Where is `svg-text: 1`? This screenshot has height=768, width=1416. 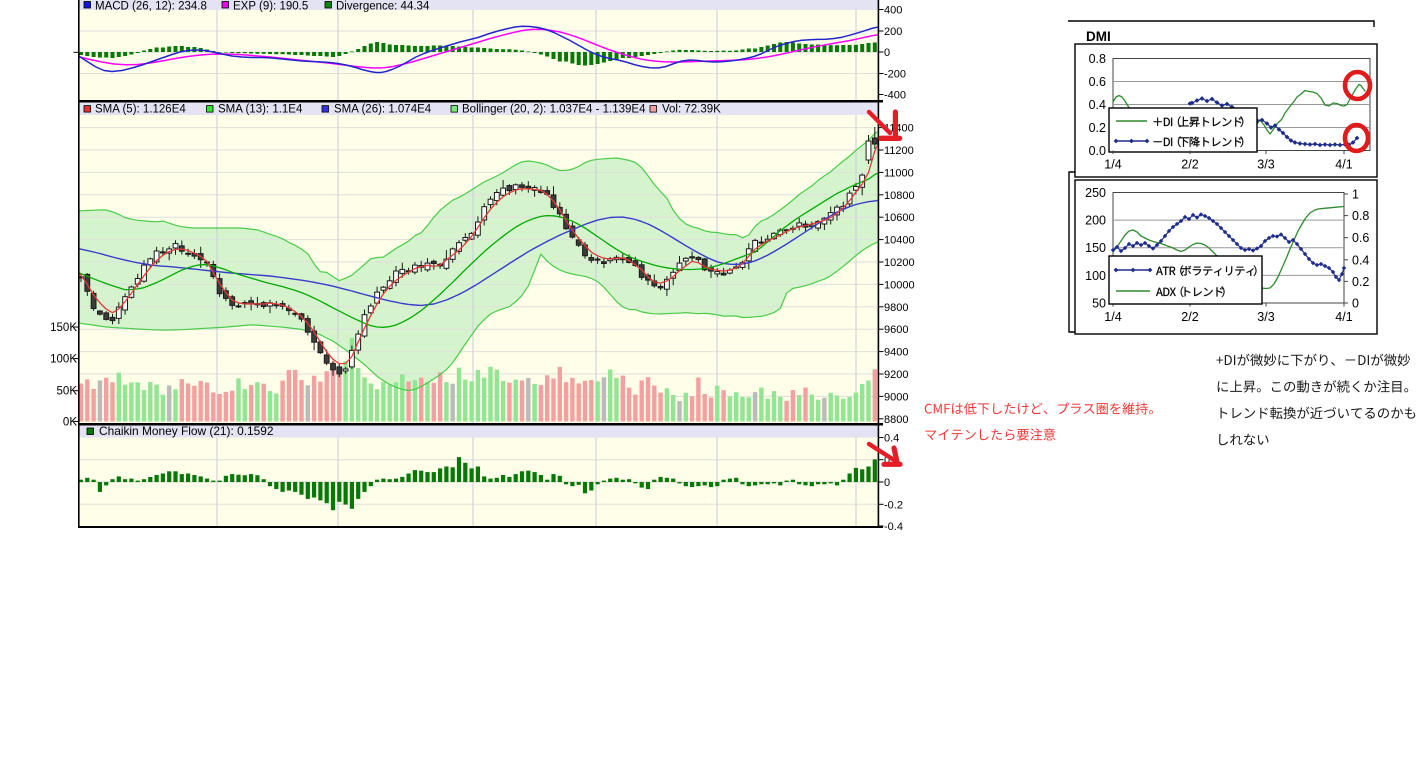 svg-text: 1 is located at coordinates (1355, 195).